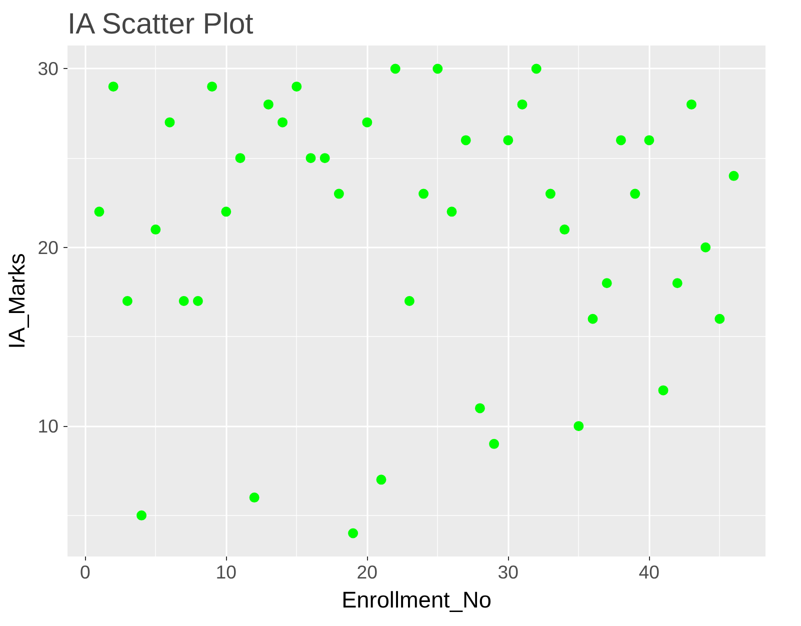  What do you see at coordinates (48, 247) in the screenshot?
I see `y-tick-label: 20` at bounding box center [48, 247].